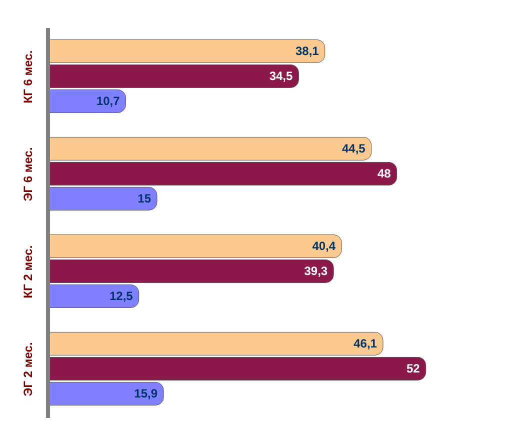 The width and height of the screenshot is (512, 447). Describe the element at coordinates (145, 199) in the screenshot. I see `data-label: 15` at that location.